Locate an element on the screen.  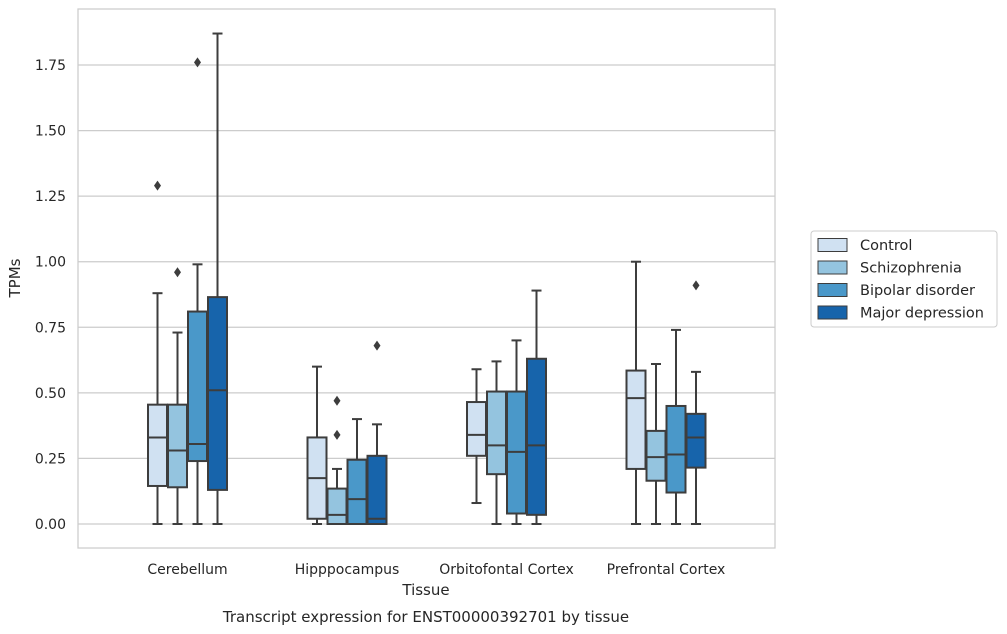
legend-label: Schizophrenia is located at coordinates (911, 269).